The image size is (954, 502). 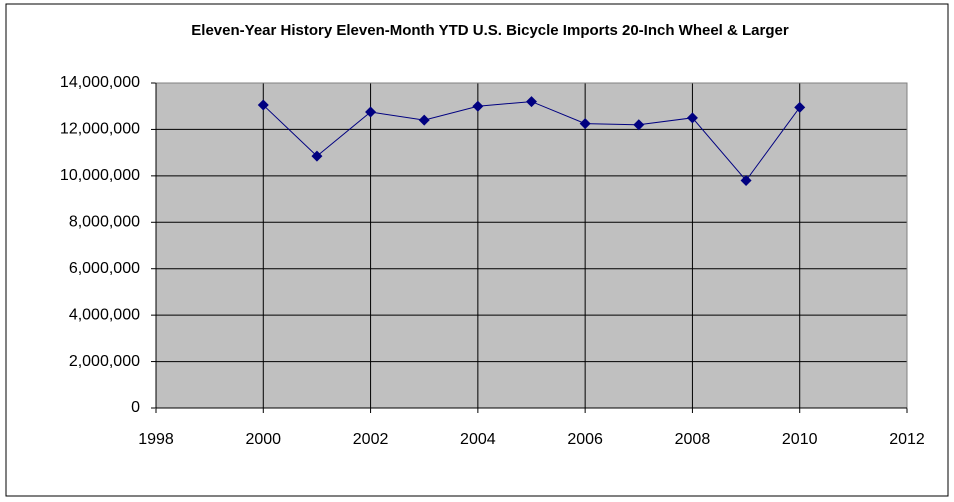 What do you see at coordinates (104, 314) in the screenshot?
I see `y-tick-label: 4,000,000` at bounding box center [104, 314].